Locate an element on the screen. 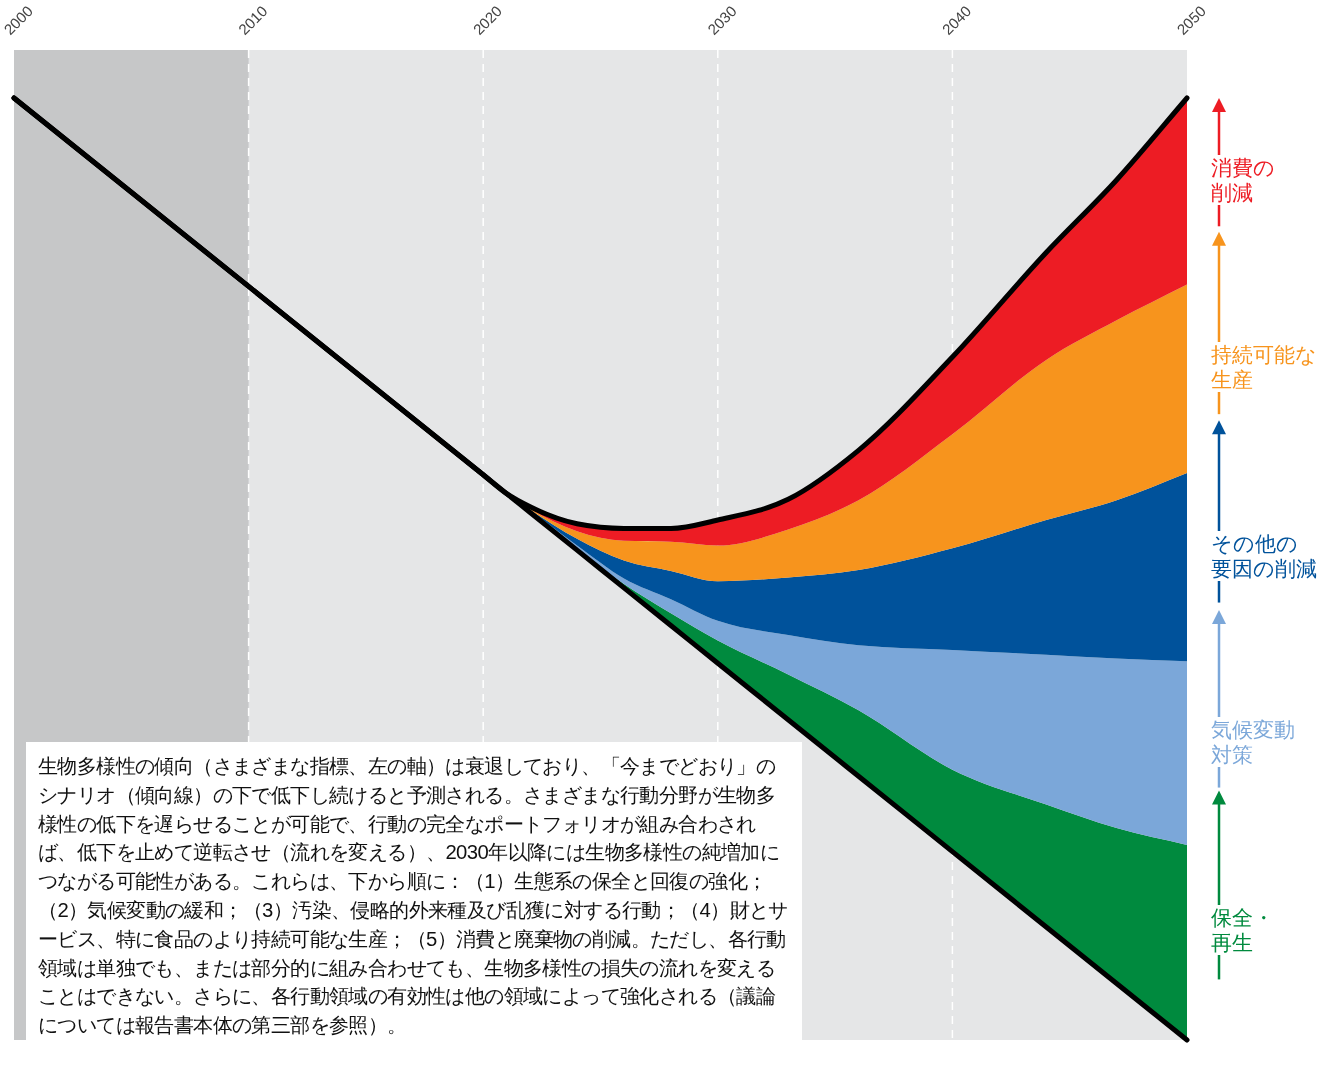 Image resolution: width=1334 pixels, height=1087 pixels. series-label: 気候変動対策 is located at coordinates (1254, 742).